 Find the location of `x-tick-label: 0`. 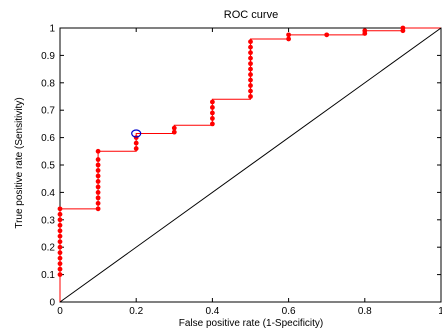

x-tick-label: 0 is located at coordinates (60, 311).